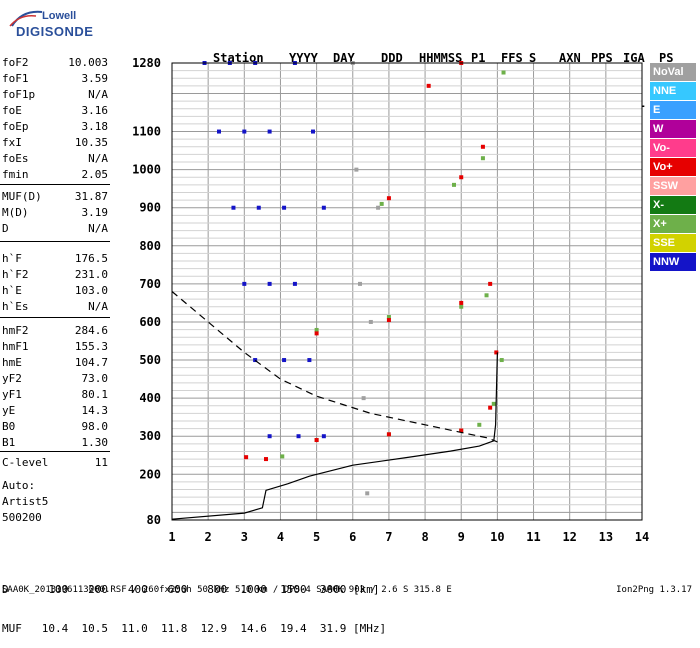  I want to click on y-tick-label: 1000, so click(146, 170).